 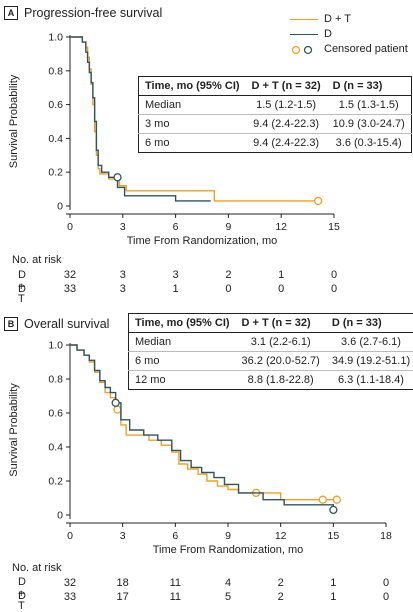 What do you see at coordinates (369, 380) in the screenshot?
I see `table-cell: 6.3 (1.1-18.4)` at bounding box center [369, 380].